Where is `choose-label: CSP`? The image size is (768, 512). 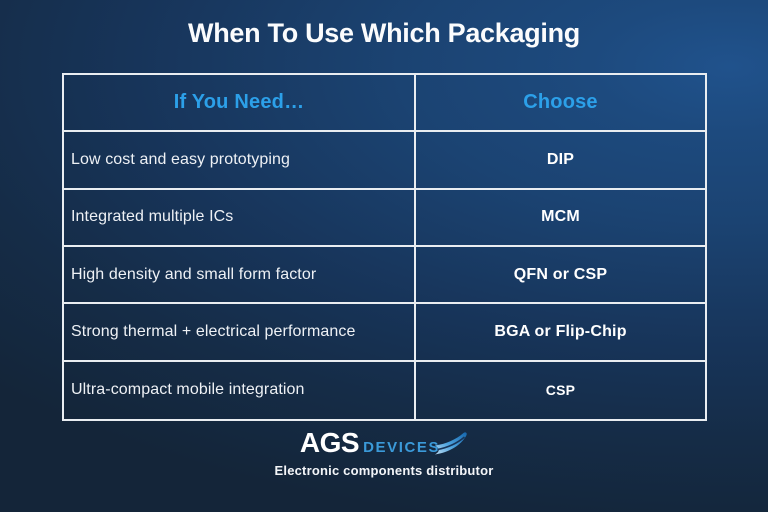
choose-label: CSP is located at coordinates (560, 390).